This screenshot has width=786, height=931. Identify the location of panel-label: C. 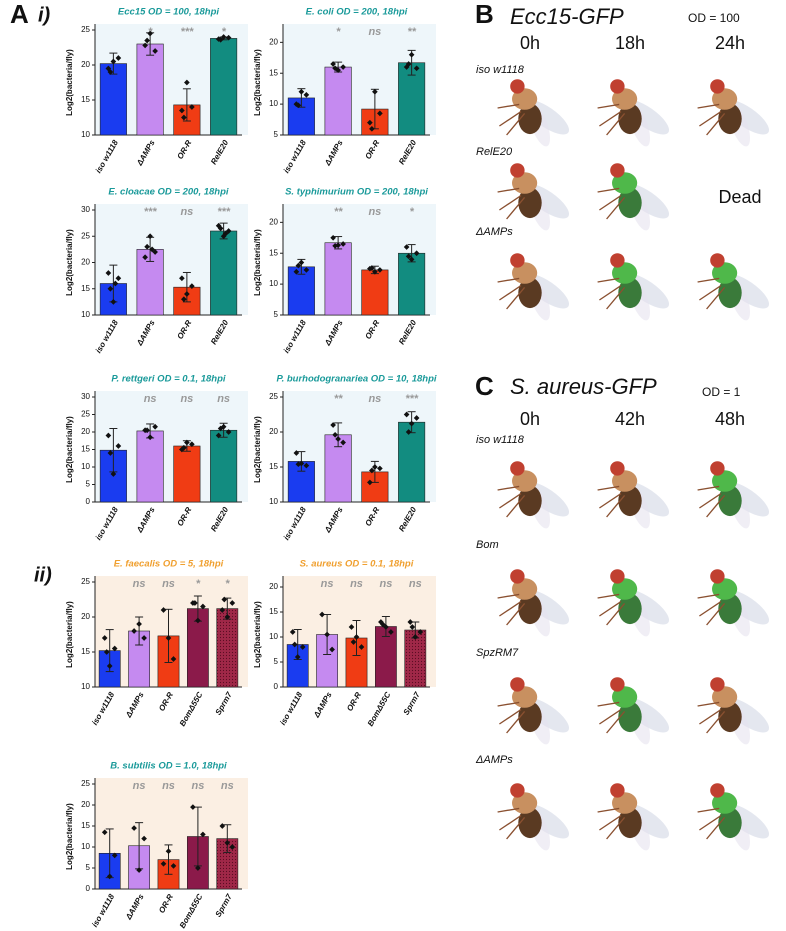
(484, 386).